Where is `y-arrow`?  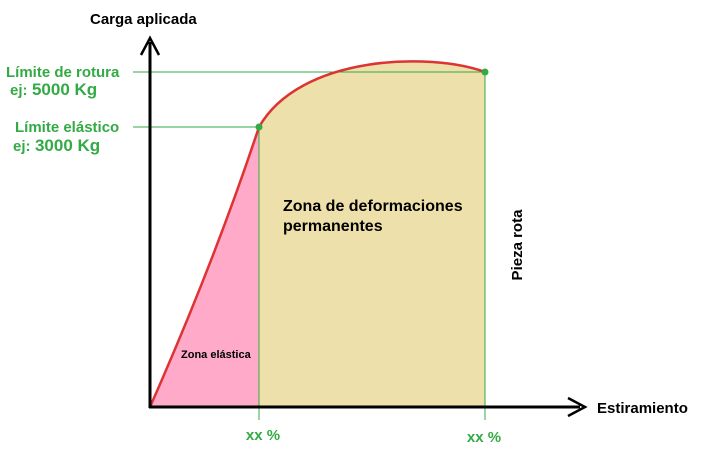
y-arrow is located at coordinates (150, 45).